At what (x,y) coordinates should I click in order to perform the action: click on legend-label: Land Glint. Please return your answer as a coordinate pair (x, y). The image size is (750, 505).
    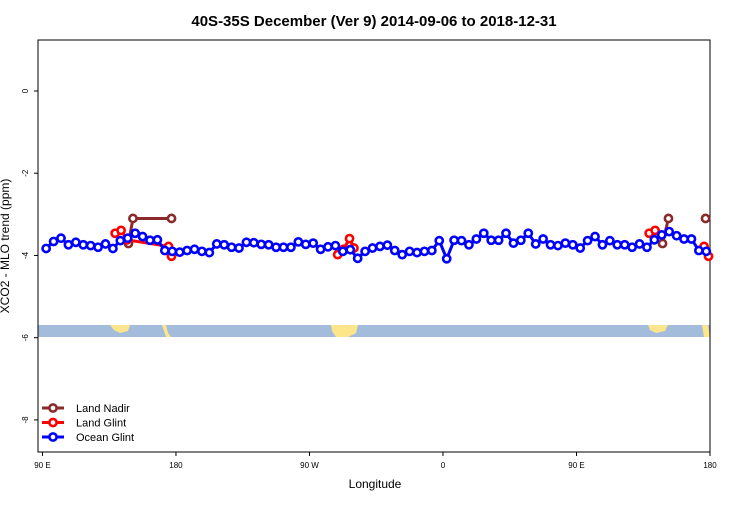
    Looking at the image, I should click on (101, 424).